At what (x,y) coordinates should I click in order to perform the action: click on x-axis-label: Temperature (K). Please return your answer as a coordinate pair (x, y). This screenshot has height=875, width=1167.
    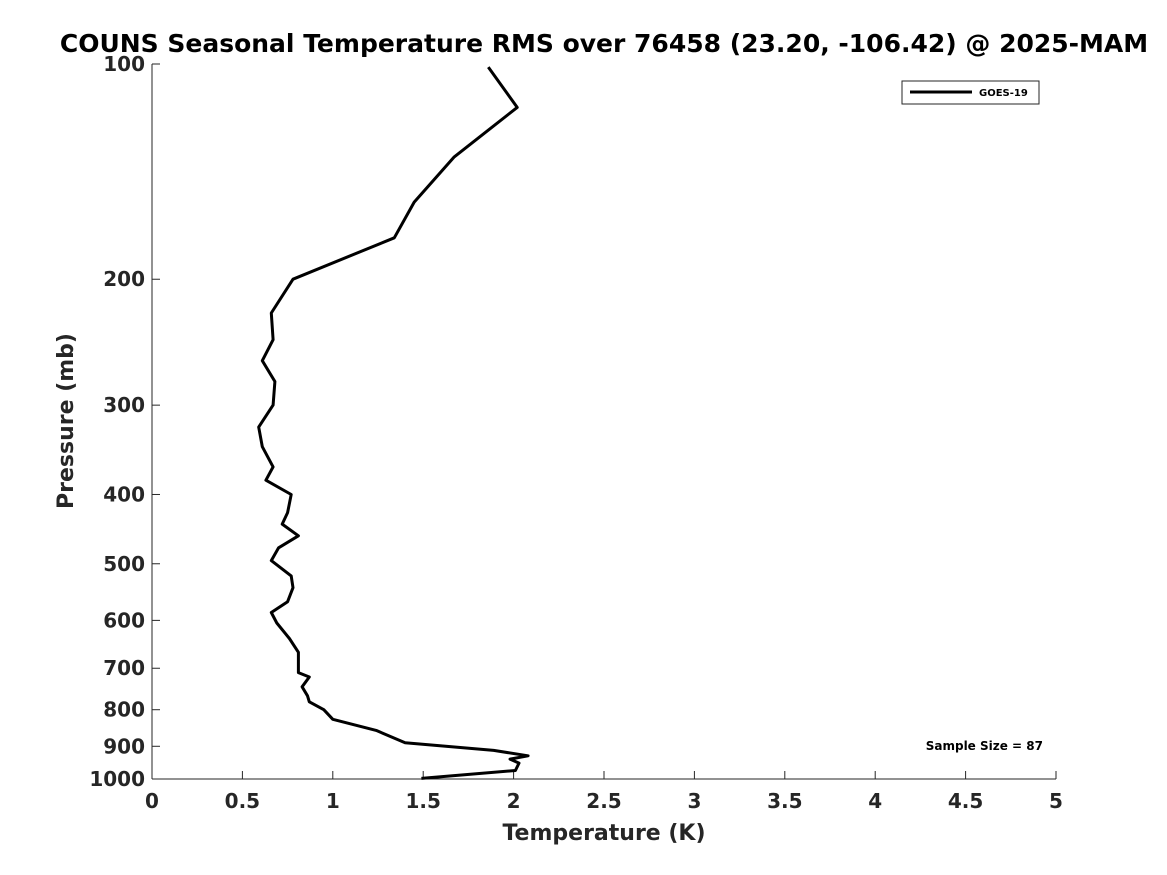
    Looking at the image, I should click on (603, 833).